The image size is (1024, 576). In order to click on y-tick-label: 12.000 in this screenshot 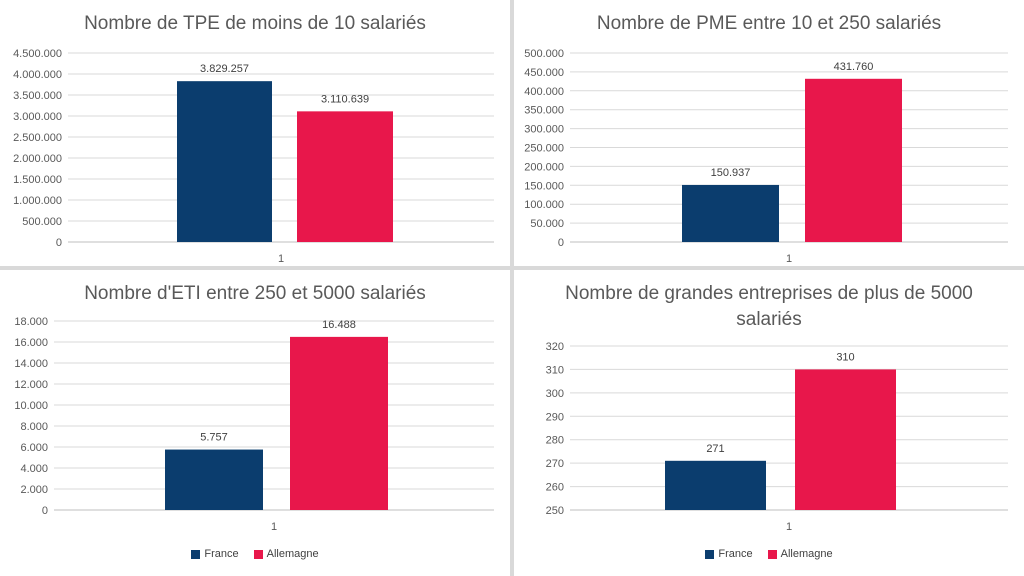, I will do `click(31, 385)`.